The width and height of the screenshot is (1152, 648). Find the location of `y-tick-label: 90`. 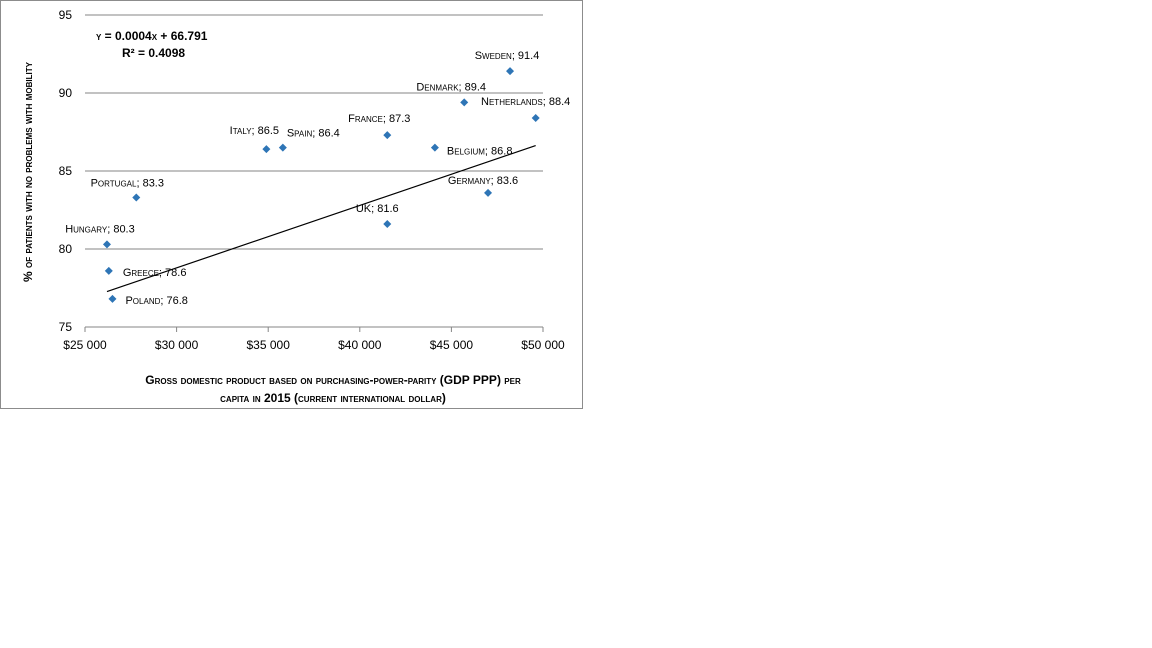

y-tick-label: 90 is located at coordinates (66, 93).